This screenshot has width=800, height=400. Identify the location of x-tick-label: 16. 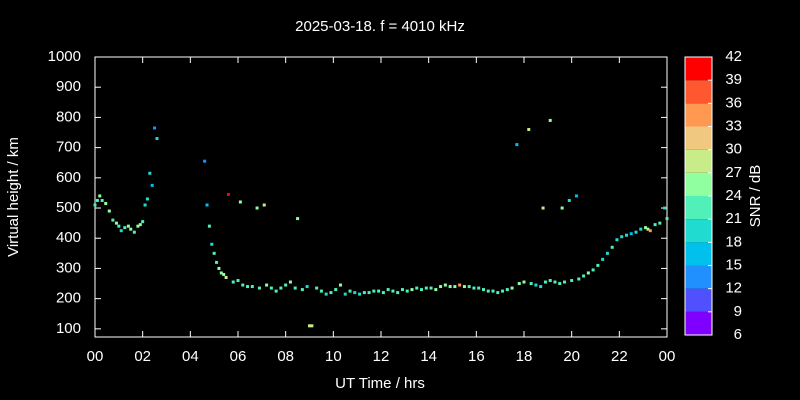
(476, 356).